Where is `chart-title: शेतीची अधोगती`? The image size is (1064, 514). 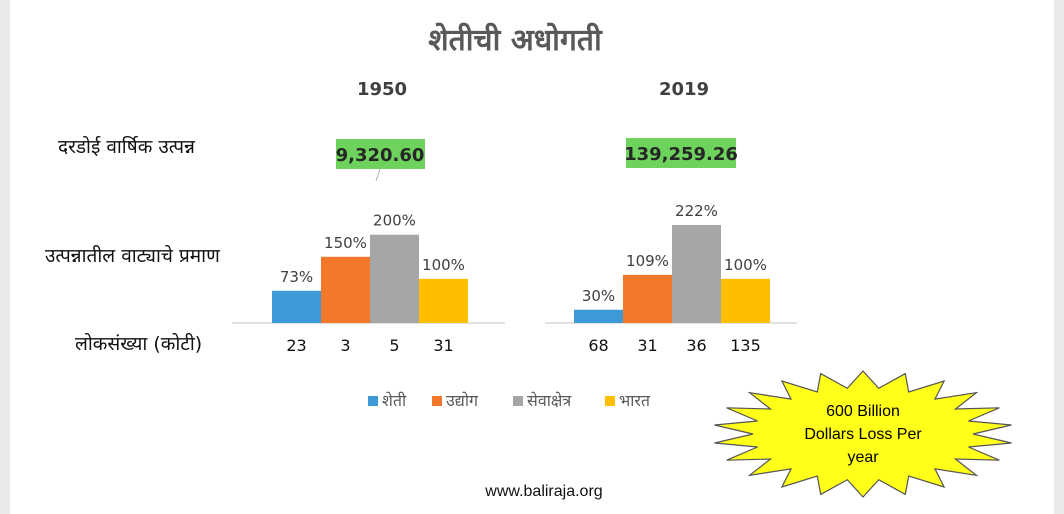
chart-title: शेतीची अधोगती is located at coordinates (515, 40).